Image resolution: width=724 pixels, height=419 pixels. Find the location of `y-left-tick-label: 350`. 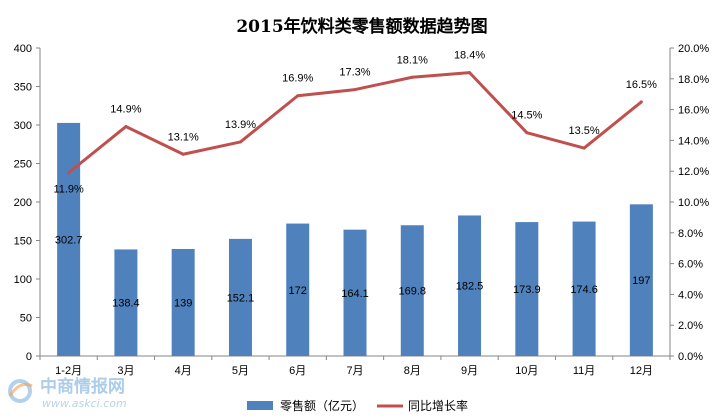

y-left-tick-label: 350 is located at coordinates (23, 88).